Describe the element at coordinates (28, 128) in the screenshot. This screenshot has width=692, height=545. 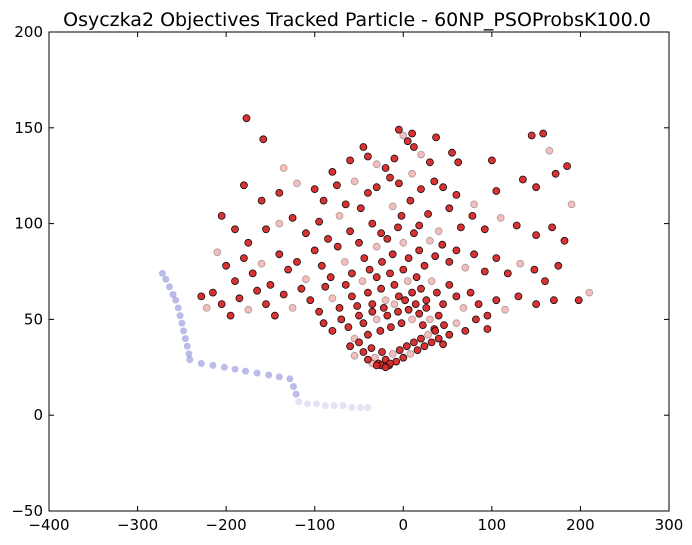
I see `y-tick-label: 150` at that location.